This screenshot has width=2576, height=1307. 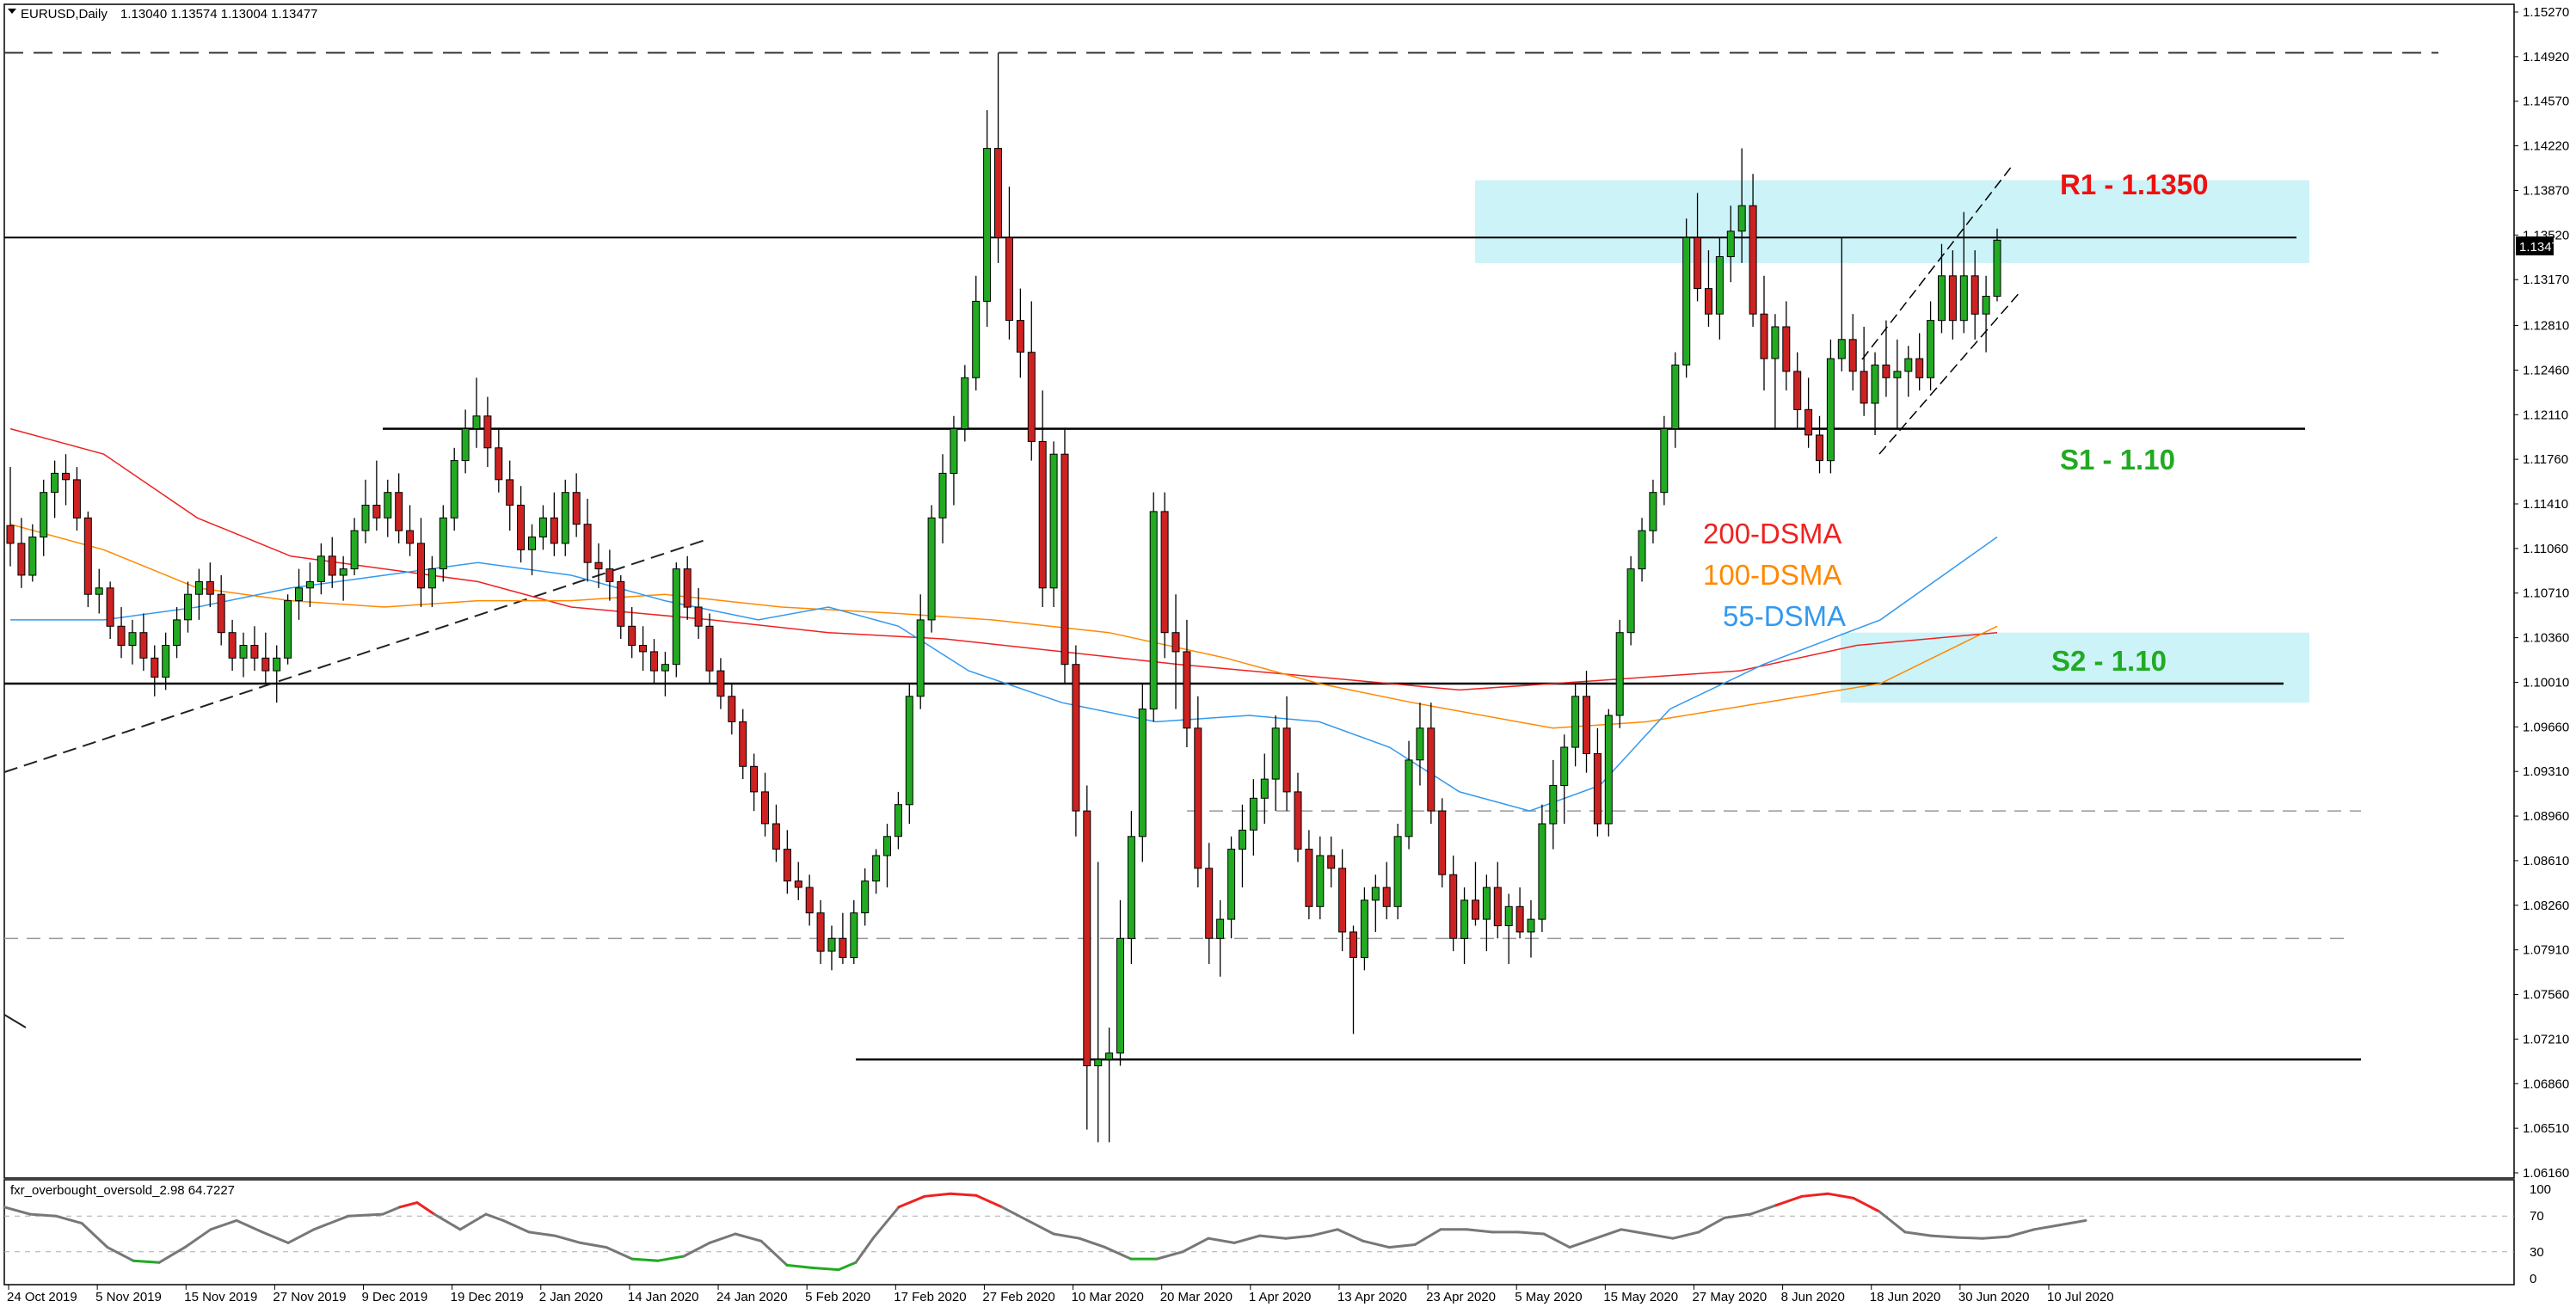 I want to click on time-tick-label: 24 Jan 2020, so click(x=752, y=1297).